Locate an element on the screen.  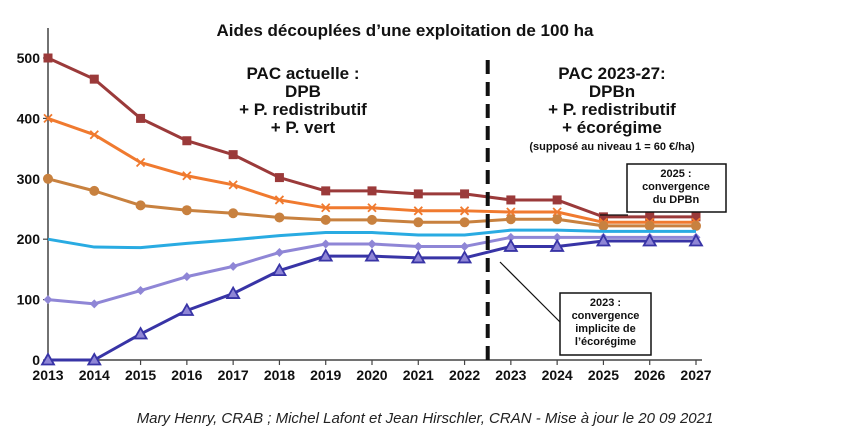
callout-2023-line: convergence is located at coordinates (606, 316).